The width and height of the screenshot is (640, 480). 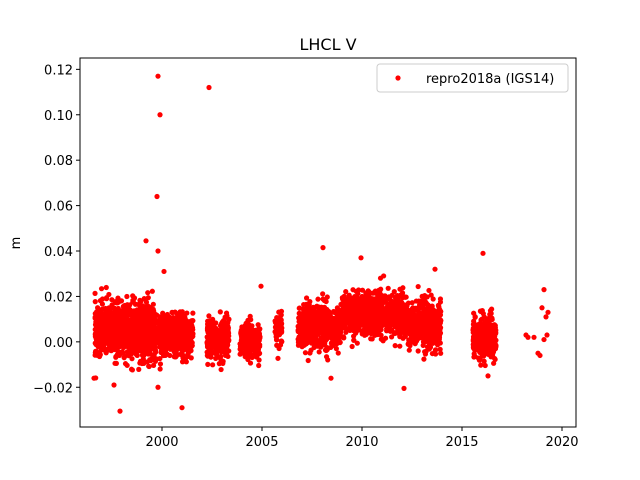 I want to click on y-tick-label: 0.06, so click(x=58, y=207).